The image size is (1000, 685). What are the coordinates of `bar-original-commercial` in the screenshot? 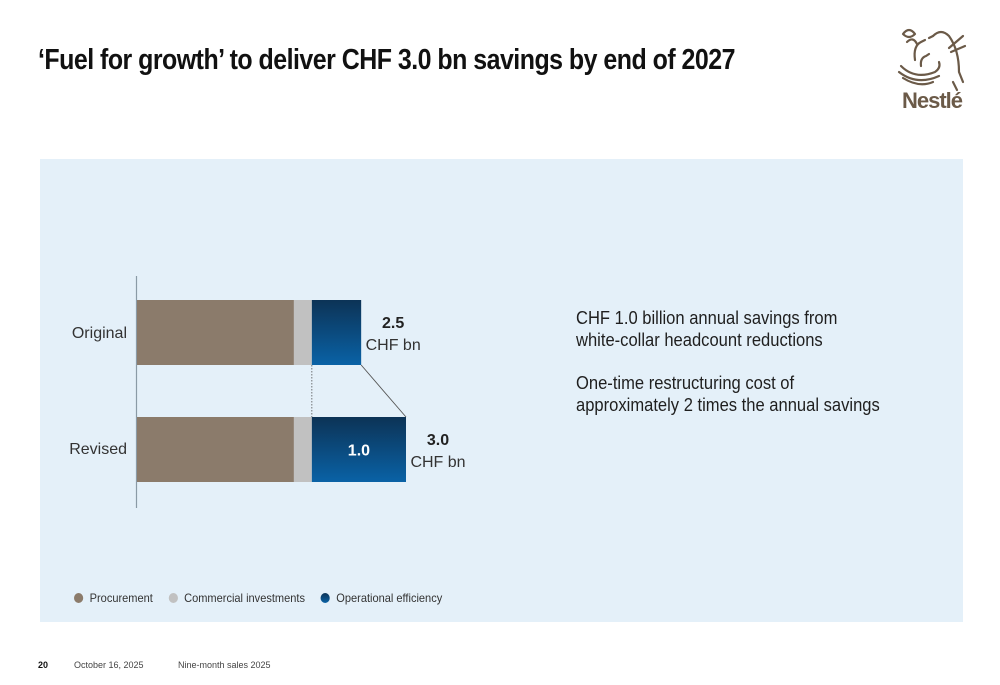 It's located at (302, 332).